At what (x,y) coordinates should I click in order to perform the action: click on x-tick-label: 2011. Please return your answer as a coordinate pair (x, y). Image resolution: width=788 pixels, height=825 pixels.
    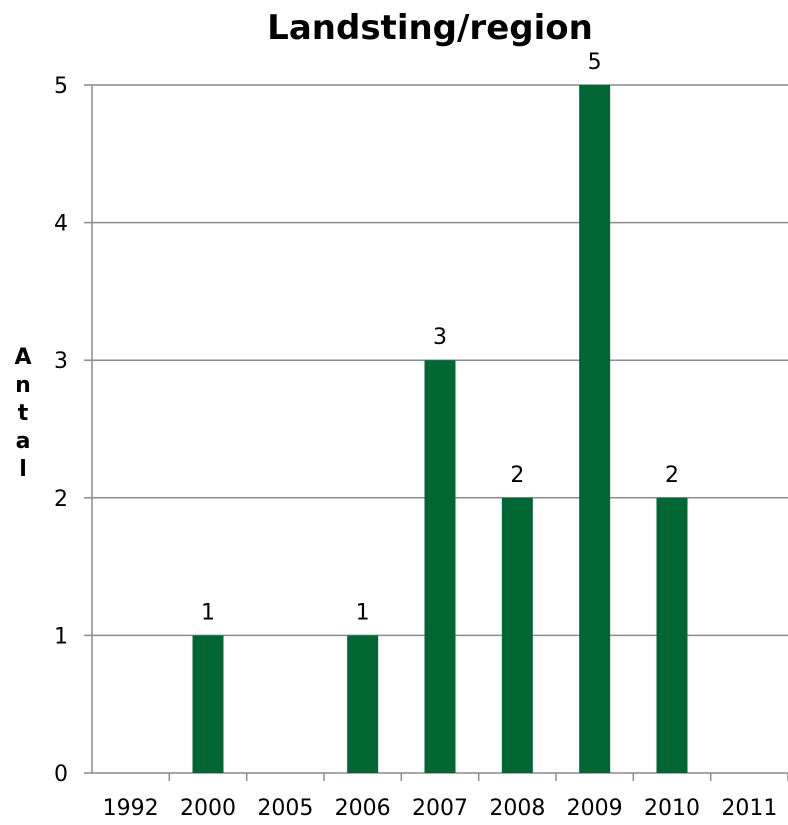
    Looking at the image, I should click on (749, 808).